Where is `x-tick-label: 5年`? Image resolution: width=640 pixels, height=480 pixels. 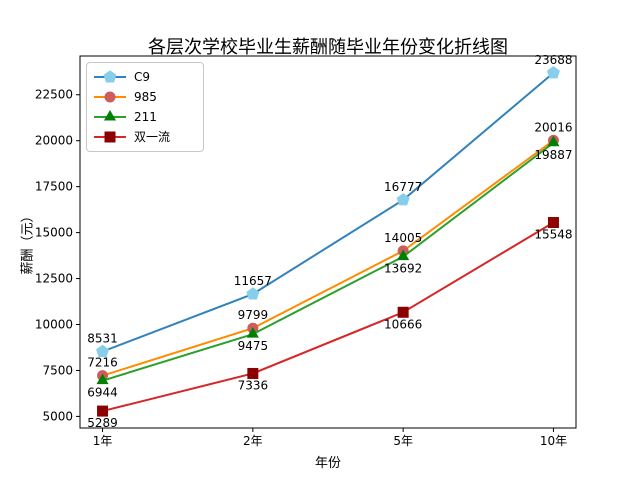 x-tick-label: 5年 is located at coordinates (403, 441).